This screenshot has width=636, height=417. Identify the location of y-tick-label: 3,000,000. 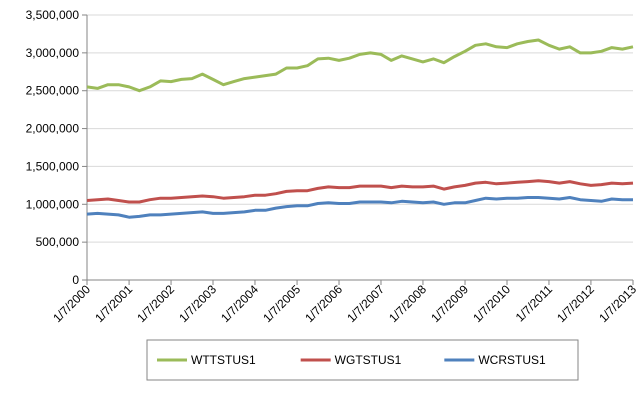
(53, 53).